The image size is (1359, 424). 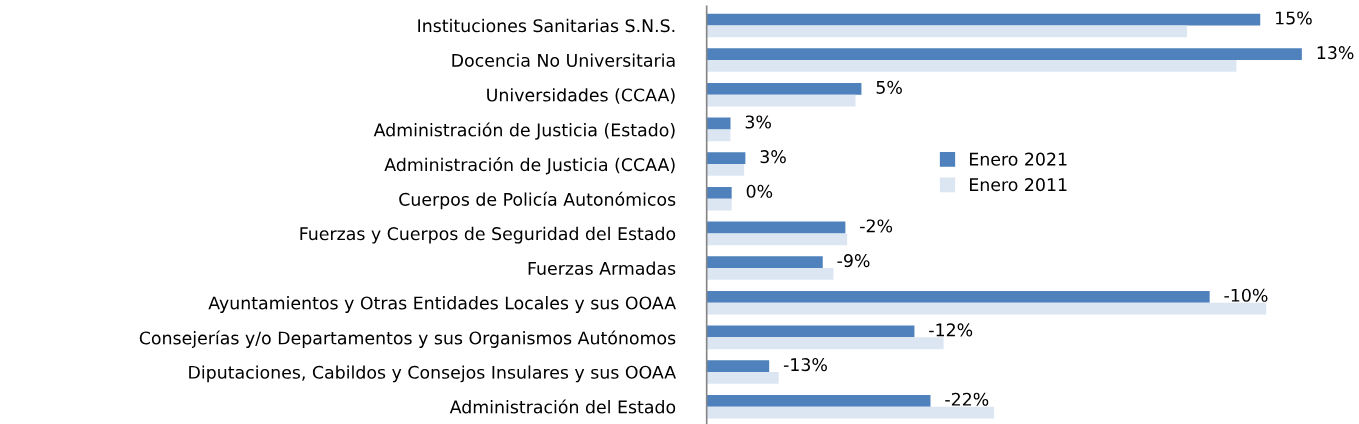 What do you see at coordinates (488, 235) in the screenshot?
I see `y-tick-label: Fuerzas y Cuerpos de Seguridad del Estado` at bounding box center [488, 235].